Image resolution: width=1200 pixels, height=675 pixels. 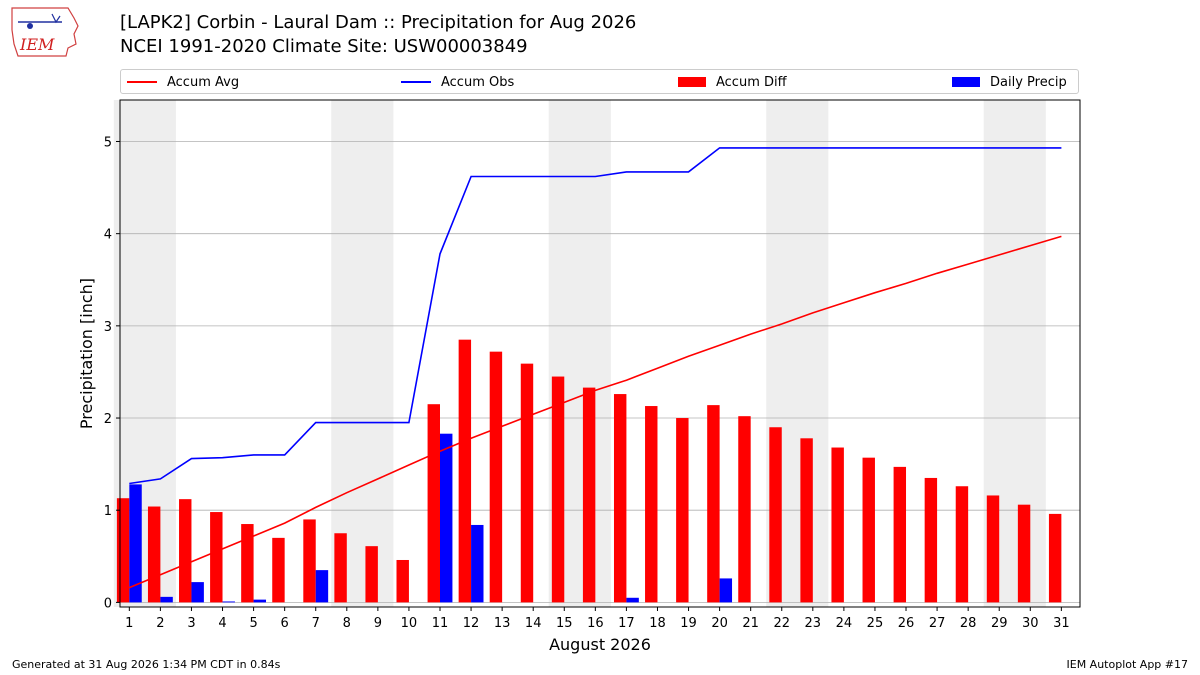 What do you see at coordinates (999, 623) in the screenshot?
I see `x-tick-label: 29` at bounding box center [999, 623].